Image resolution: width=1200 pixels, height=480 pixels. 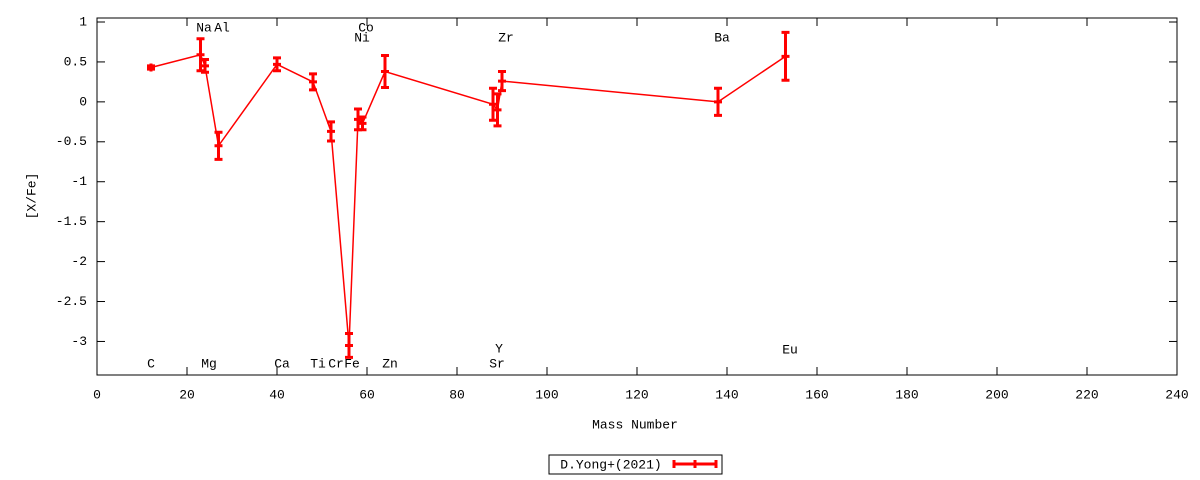 What do you see at coordinates (610, 464) in the screenshot?
I see `legend-label: D.Yong+(2021)` at bounding box center [610, 464].